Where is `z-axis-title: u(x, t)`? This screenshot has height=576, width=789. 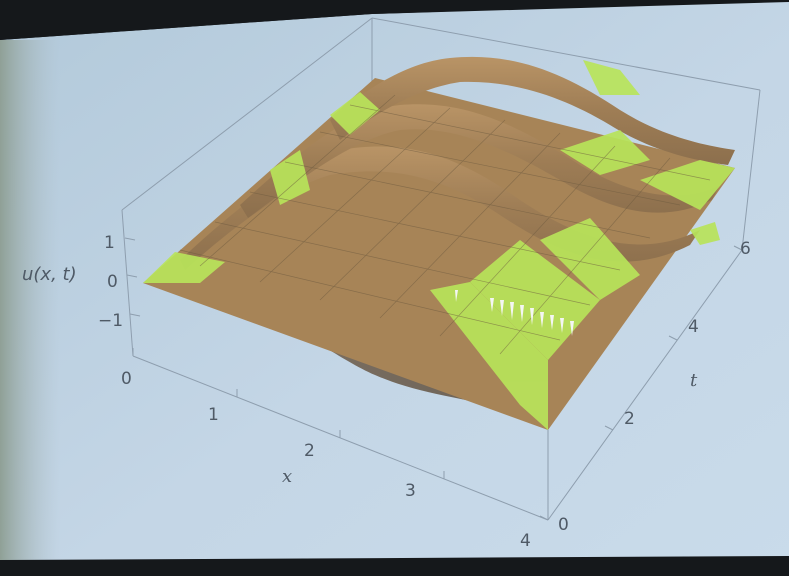 z-axis-title: u(x, t) is located at coordinates (49, 274).